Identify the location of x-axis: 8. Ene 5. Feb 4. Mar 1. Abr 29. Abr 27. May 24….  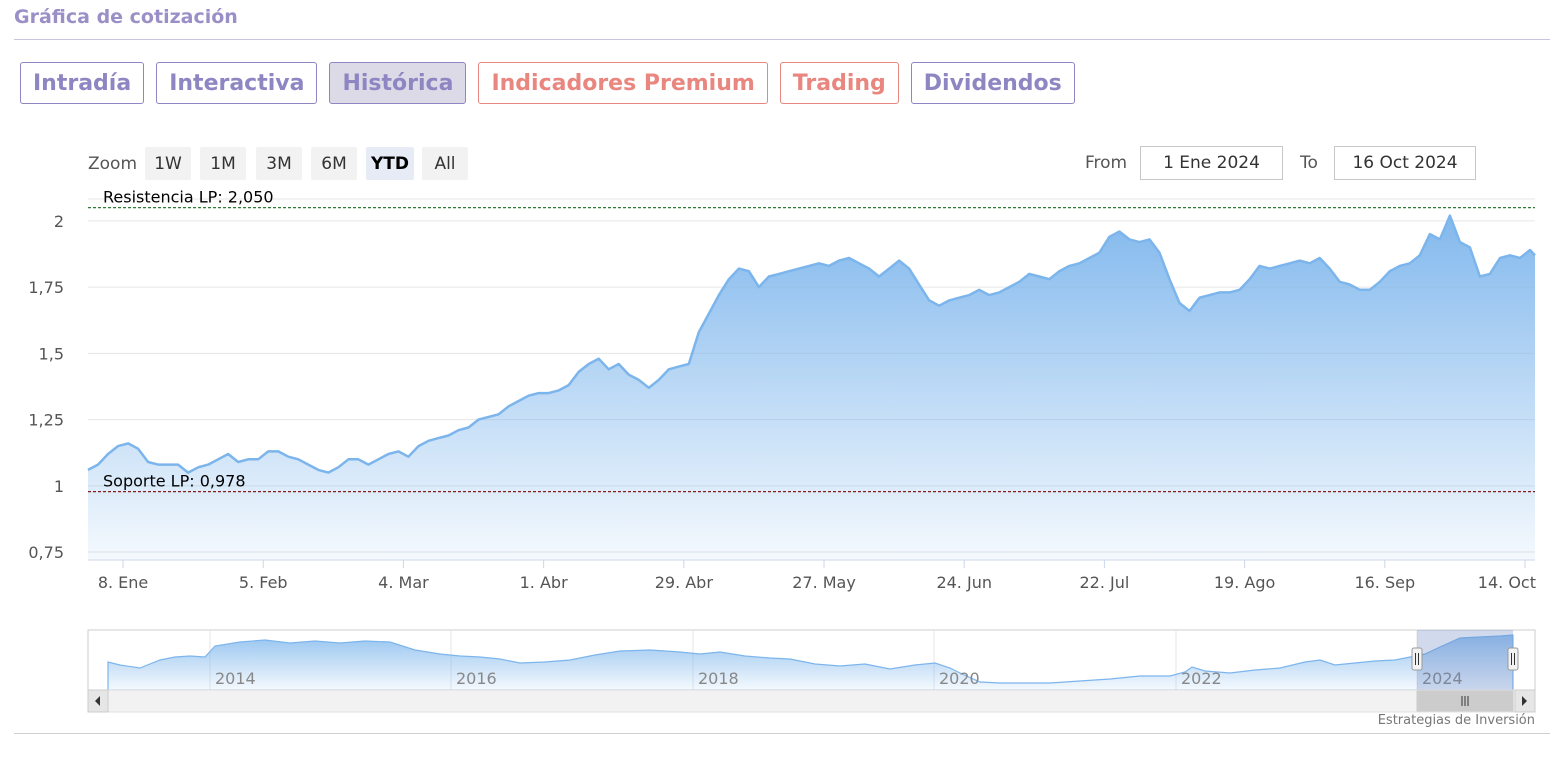
(817, 576).